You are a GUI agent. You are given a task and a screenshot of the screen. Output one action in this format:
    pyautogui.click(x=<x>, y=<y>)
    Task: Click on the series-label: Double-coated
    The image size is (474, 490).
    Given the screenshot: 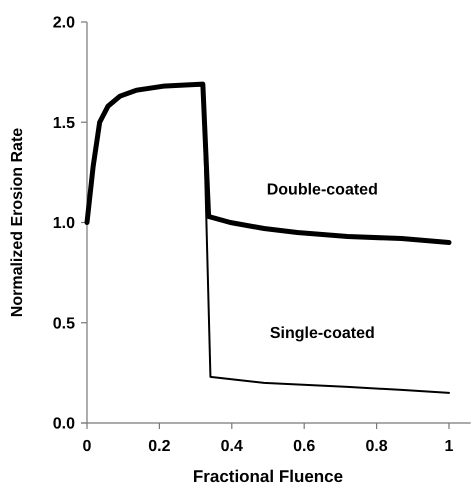 What is the action you would take?
    pyautogui.click(x=322, y=190)
    